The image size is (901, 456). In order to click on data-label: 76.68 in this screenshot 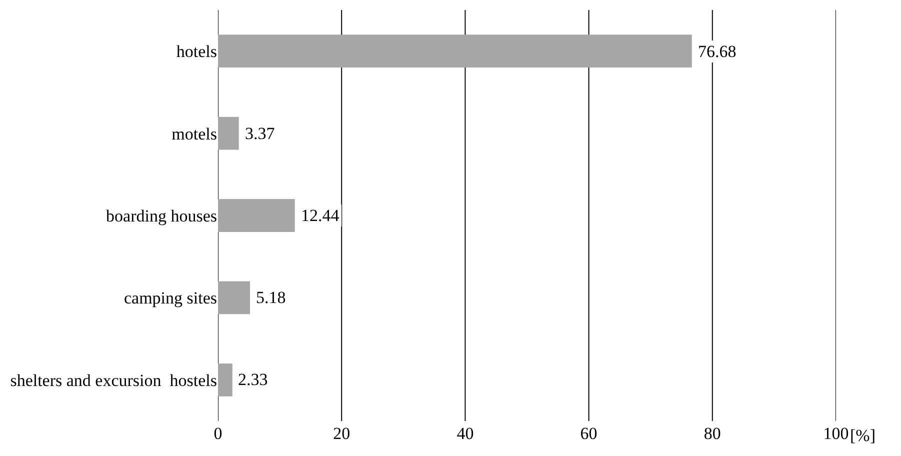, I will do `click(717, 51)`.